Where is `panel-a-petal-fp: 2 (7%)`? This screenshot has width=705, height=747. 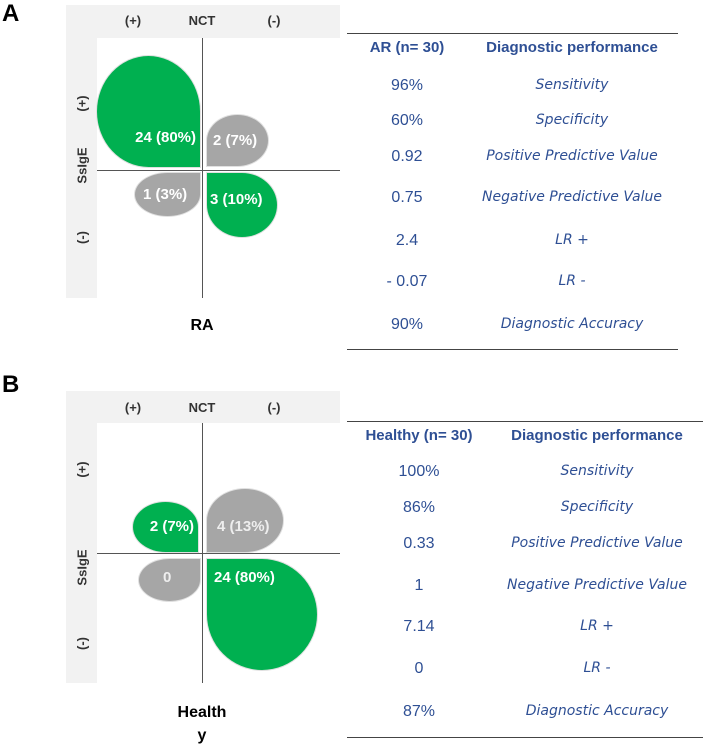
panel-a-petal-fp: 2 (7%) is located at coordinates (237, 140).